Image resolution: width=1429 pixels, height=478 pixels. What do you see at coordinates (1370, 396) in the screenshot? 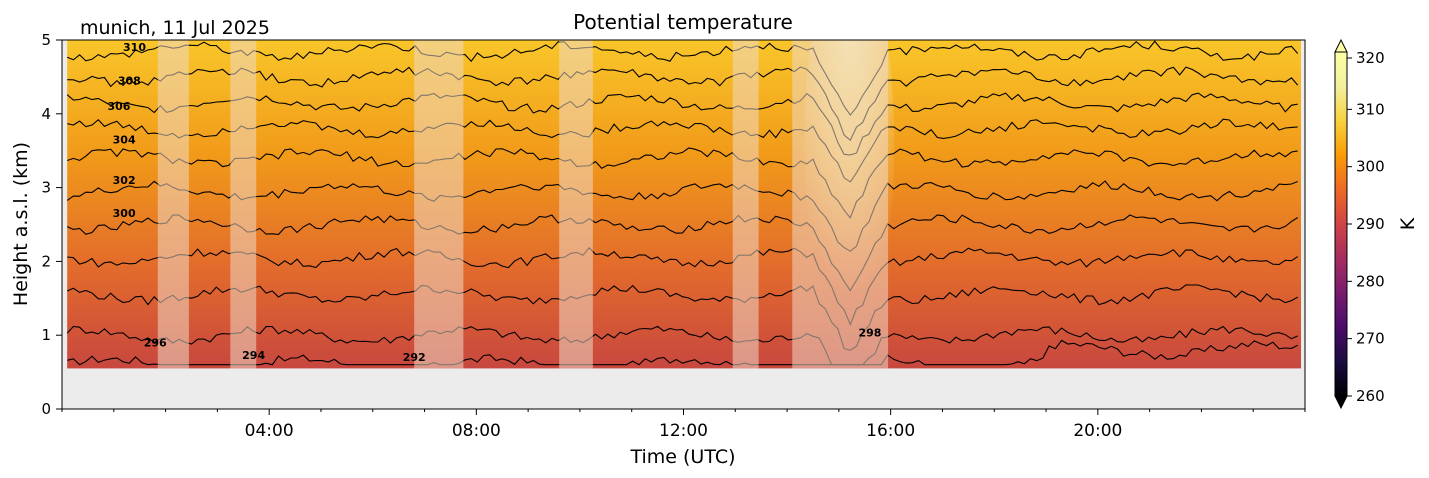
I see `colorbar-tick-label: 260` at bounding box center [1370, 396].